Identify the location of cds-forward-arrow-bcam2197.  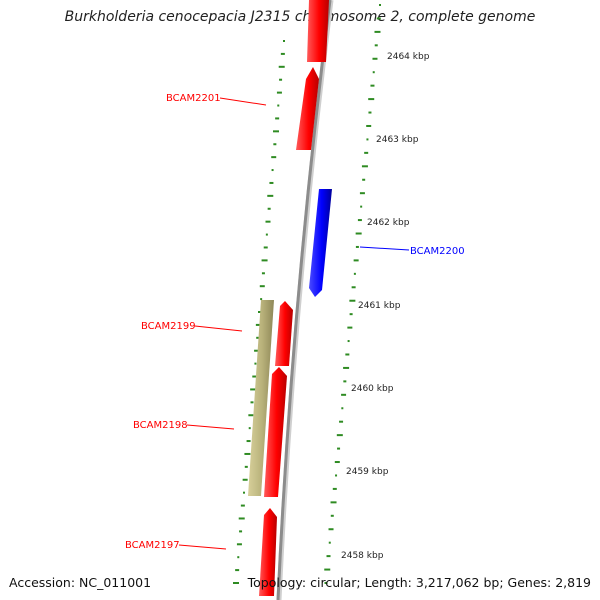
(268, 552).